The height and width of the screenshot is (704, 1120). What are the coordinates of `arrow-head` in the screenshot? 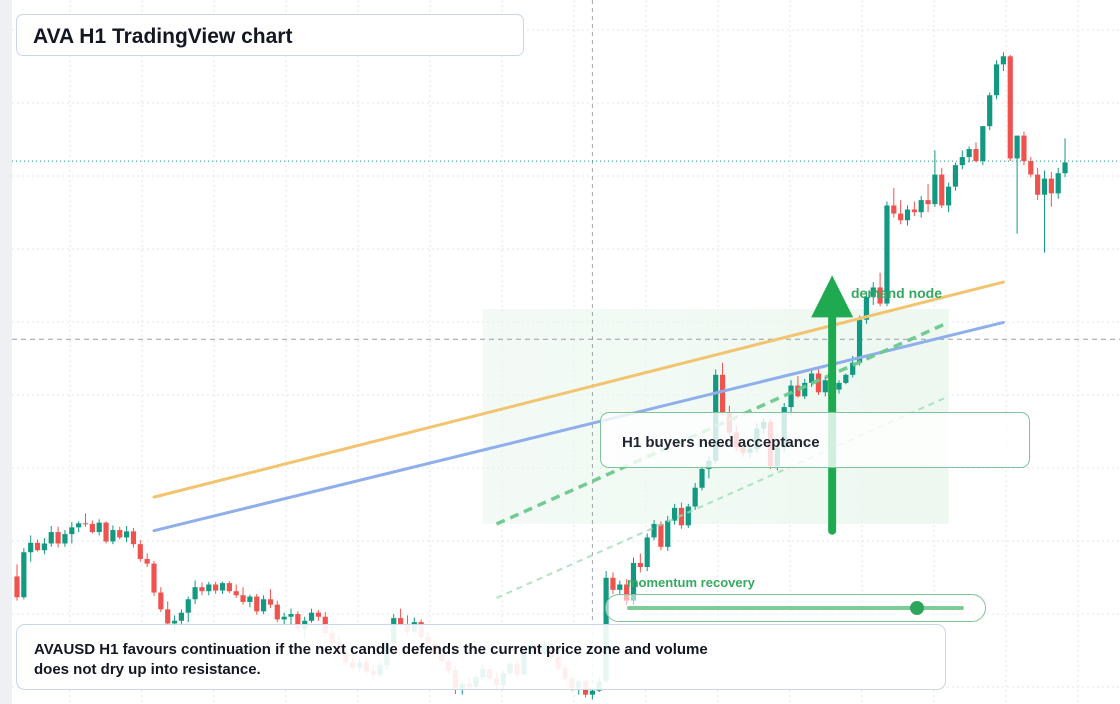 It's located at (832, 296).